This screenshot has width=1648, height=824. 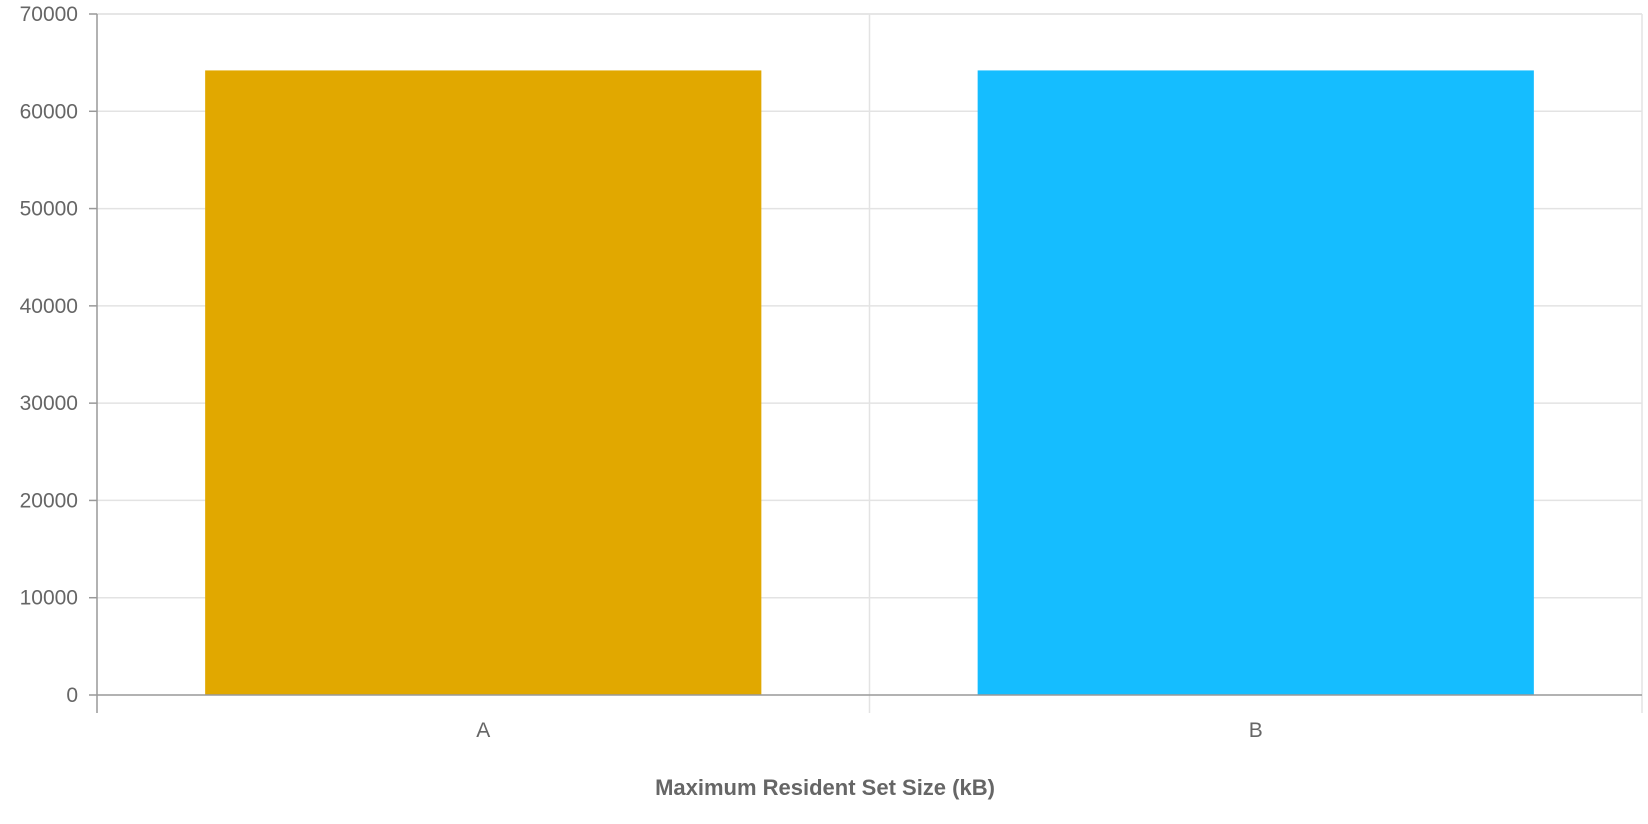 What do you see at coordinates (49, 209) in the screenshot?
I see `y-tick-label: 50000` at bounding box center [49, 209].